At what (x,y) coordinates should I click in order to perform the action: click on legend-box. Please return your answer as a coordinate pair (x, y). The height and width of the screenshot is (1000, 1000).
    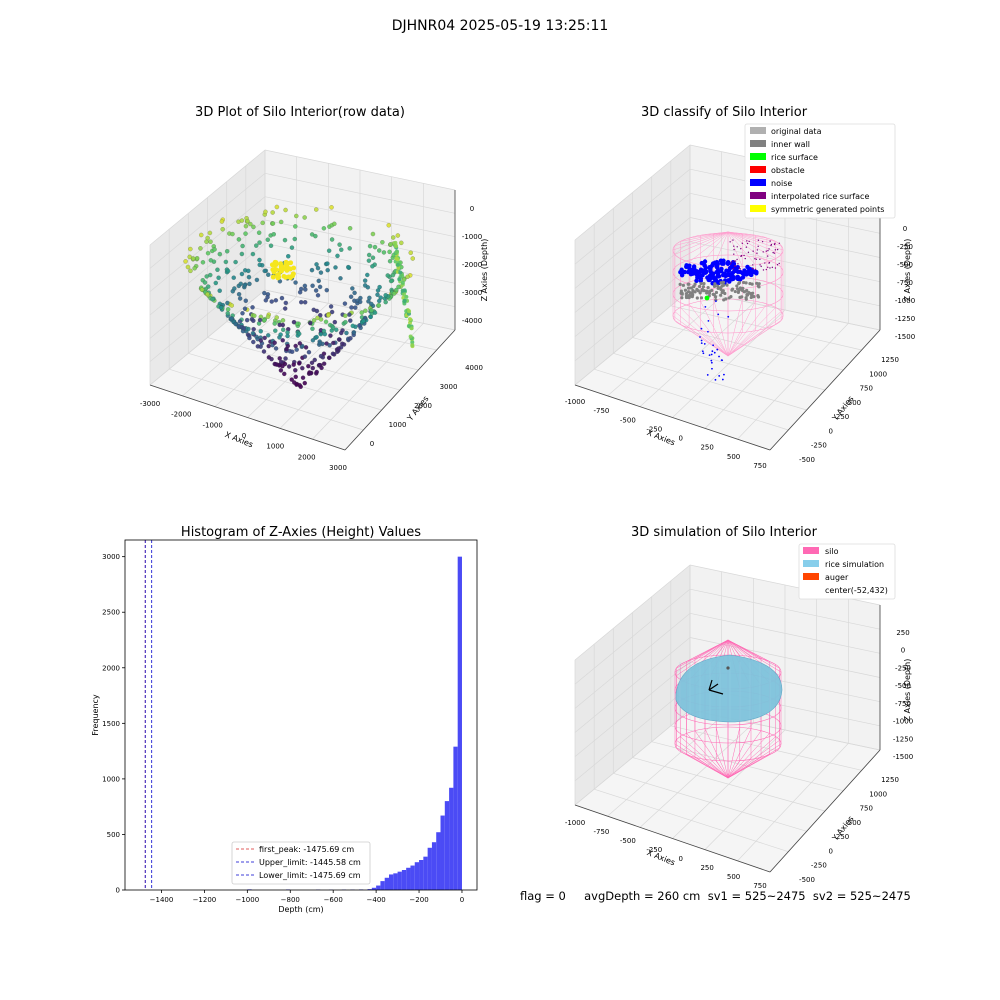
    Looking at the image, I should click on (847, 571).